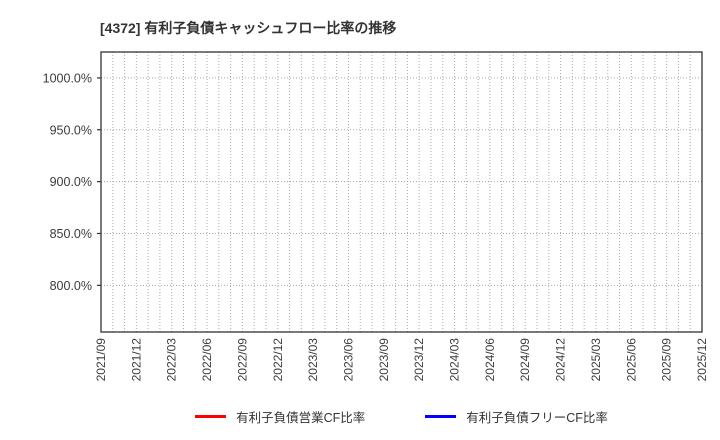 This screenshot has width=720, height=440. What do you see at coordinates (101, 360) in the screenshot?
I see `x-axis-tick-label: 2021/09` at bounding box center [101, 360].